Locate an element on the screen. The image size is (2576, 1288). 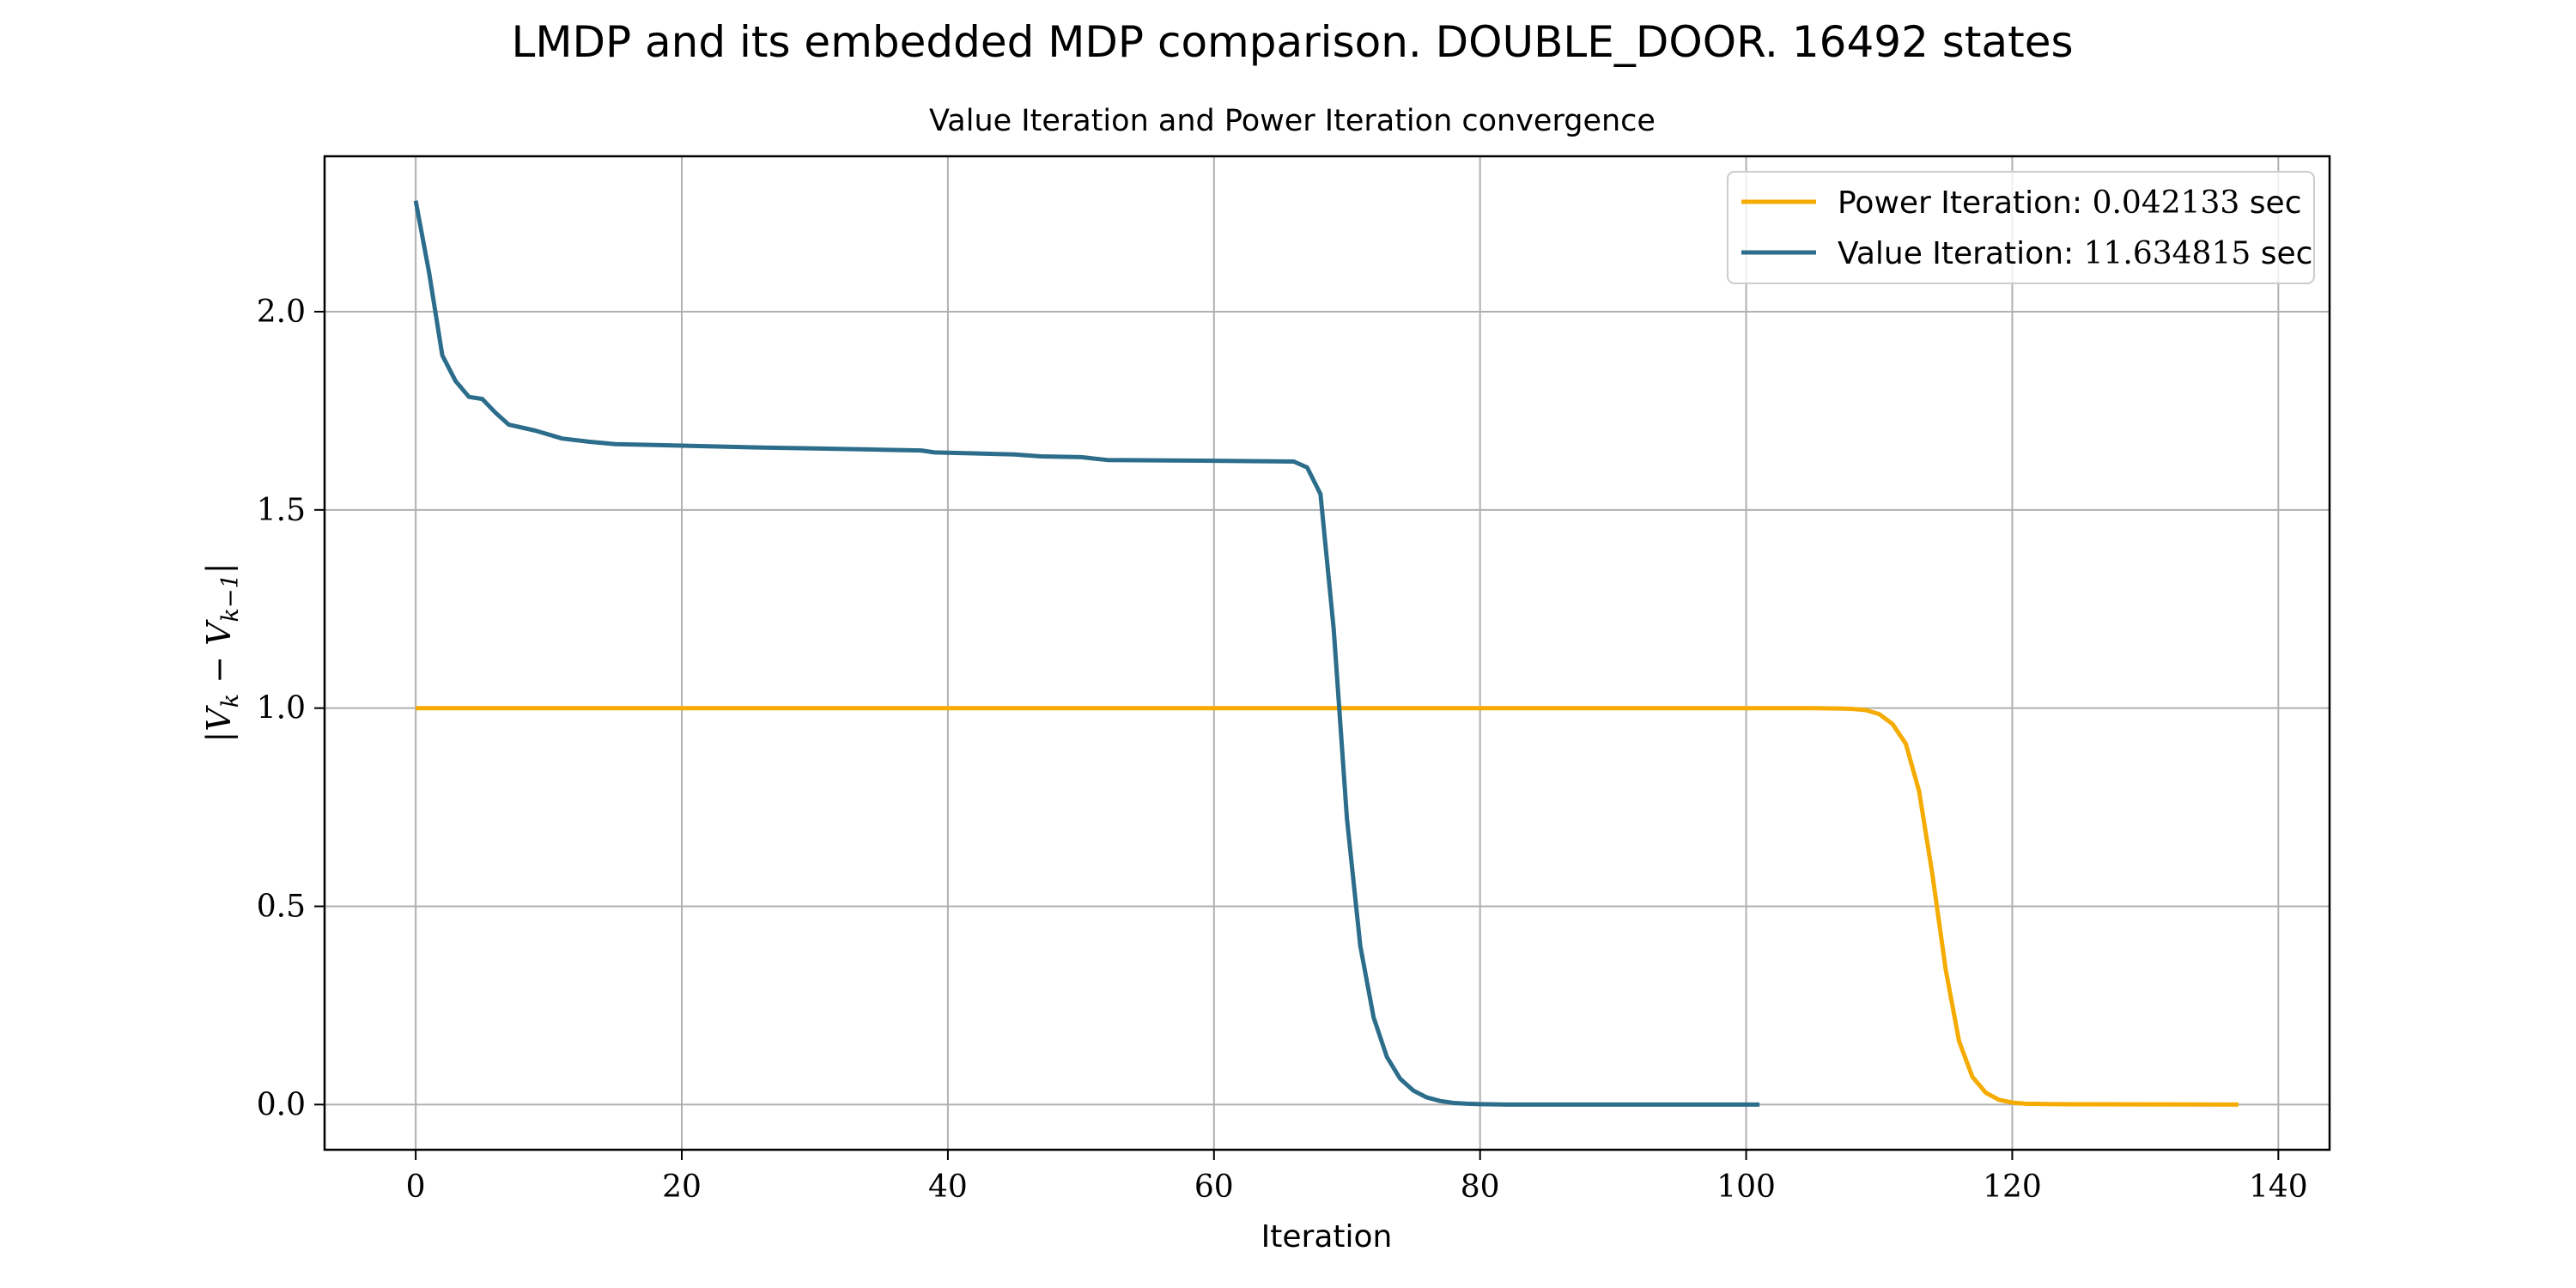
x-tick-label: 140 is located at coordinates (2279, 1188).